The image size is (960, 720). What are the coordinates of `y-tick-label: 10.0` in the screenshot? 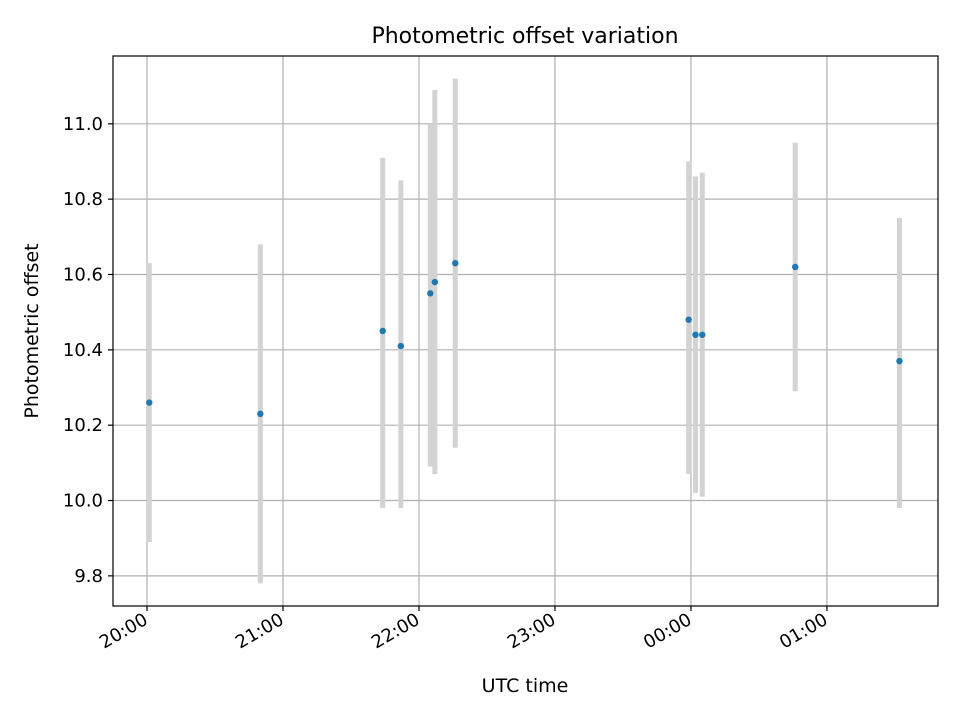 It's located at (83, 501).